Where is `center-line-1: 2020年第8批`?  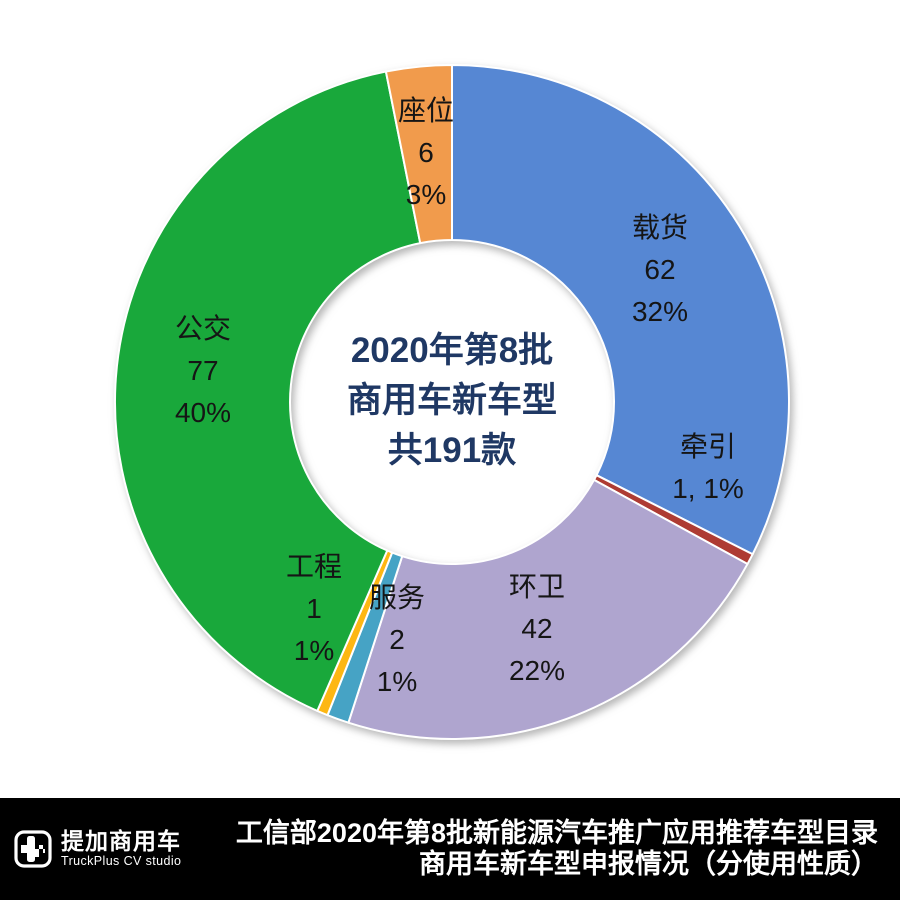
center-line-1: 2020年第8批 is located at coordinates (452, 350).